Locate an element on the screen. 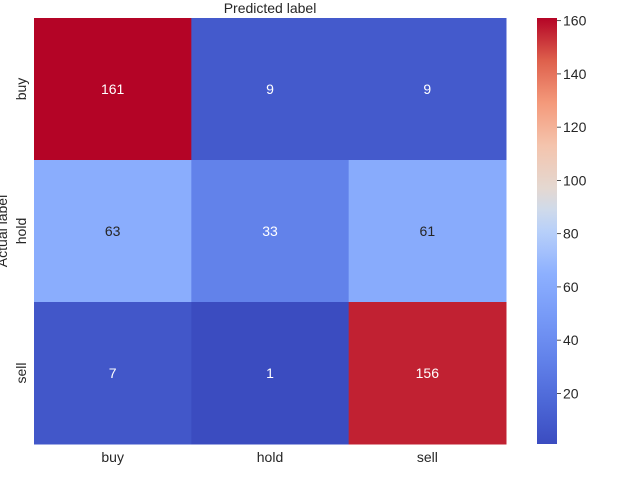 The width and height of the screenshot is (640, 480). y-tick-buy: buy is located at coordinates (21, 89).